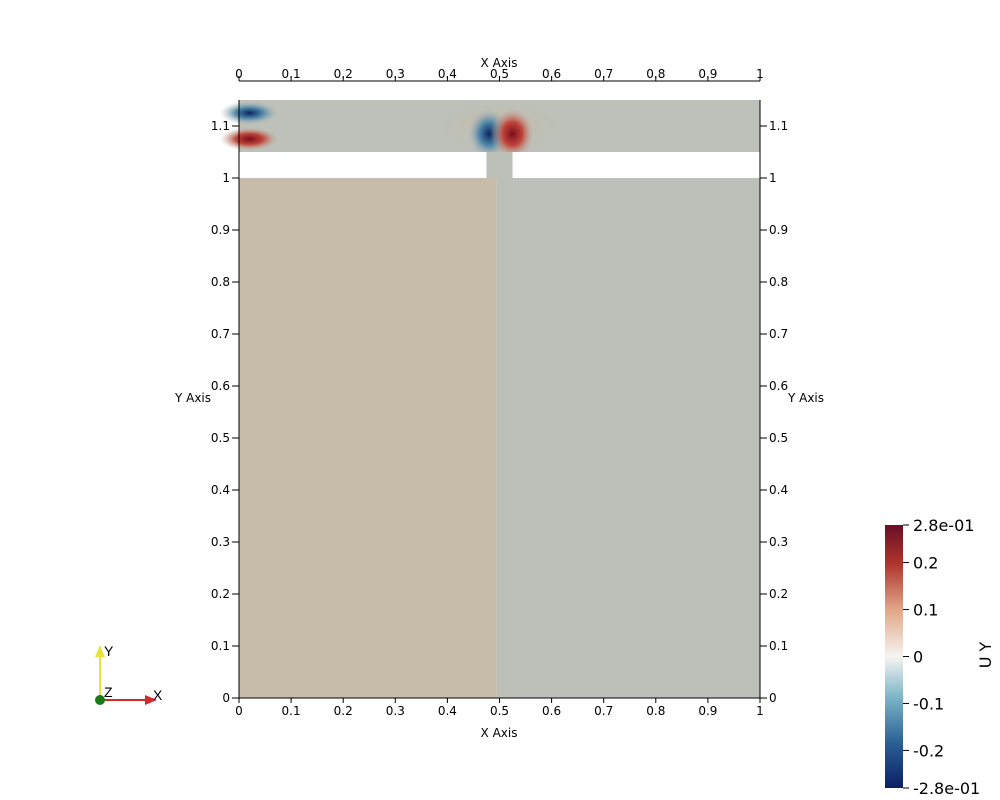  I want to click on x-tick-label-bottom: 1, so click(760, 711).